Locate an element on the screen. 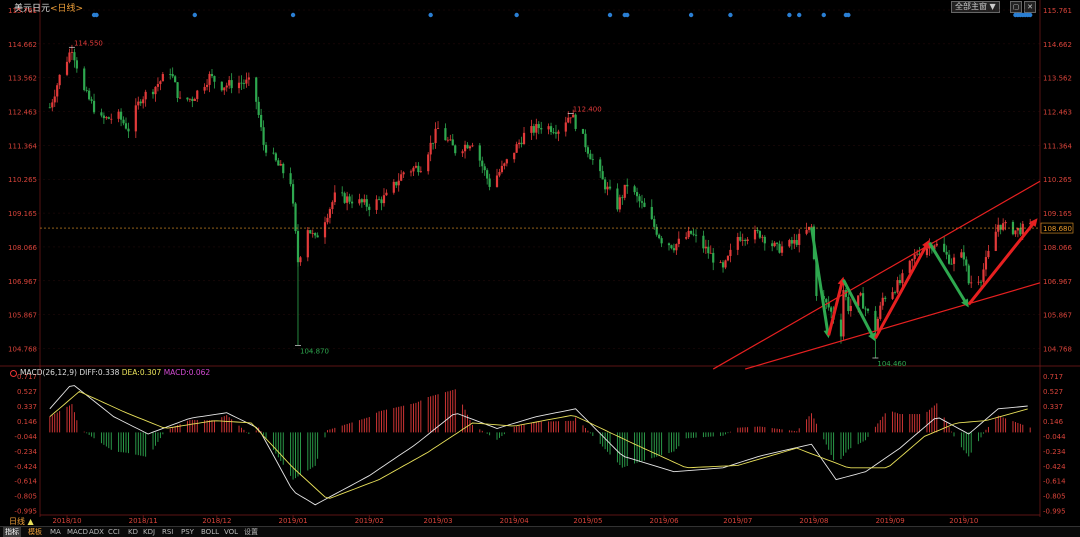 The image size is (1080, 537). indicator-dot-icon is located at coordinates (13, 373).